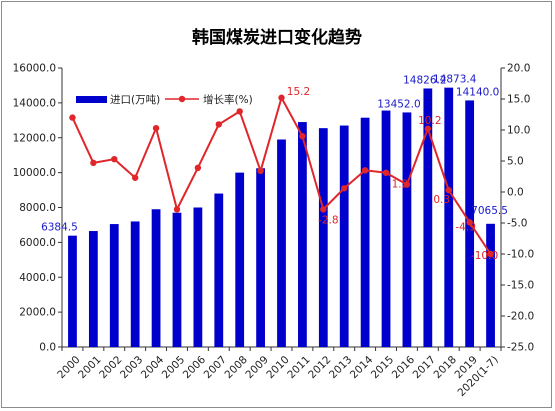  I want to click on x-tick-label: 2013, so click(340, 367).